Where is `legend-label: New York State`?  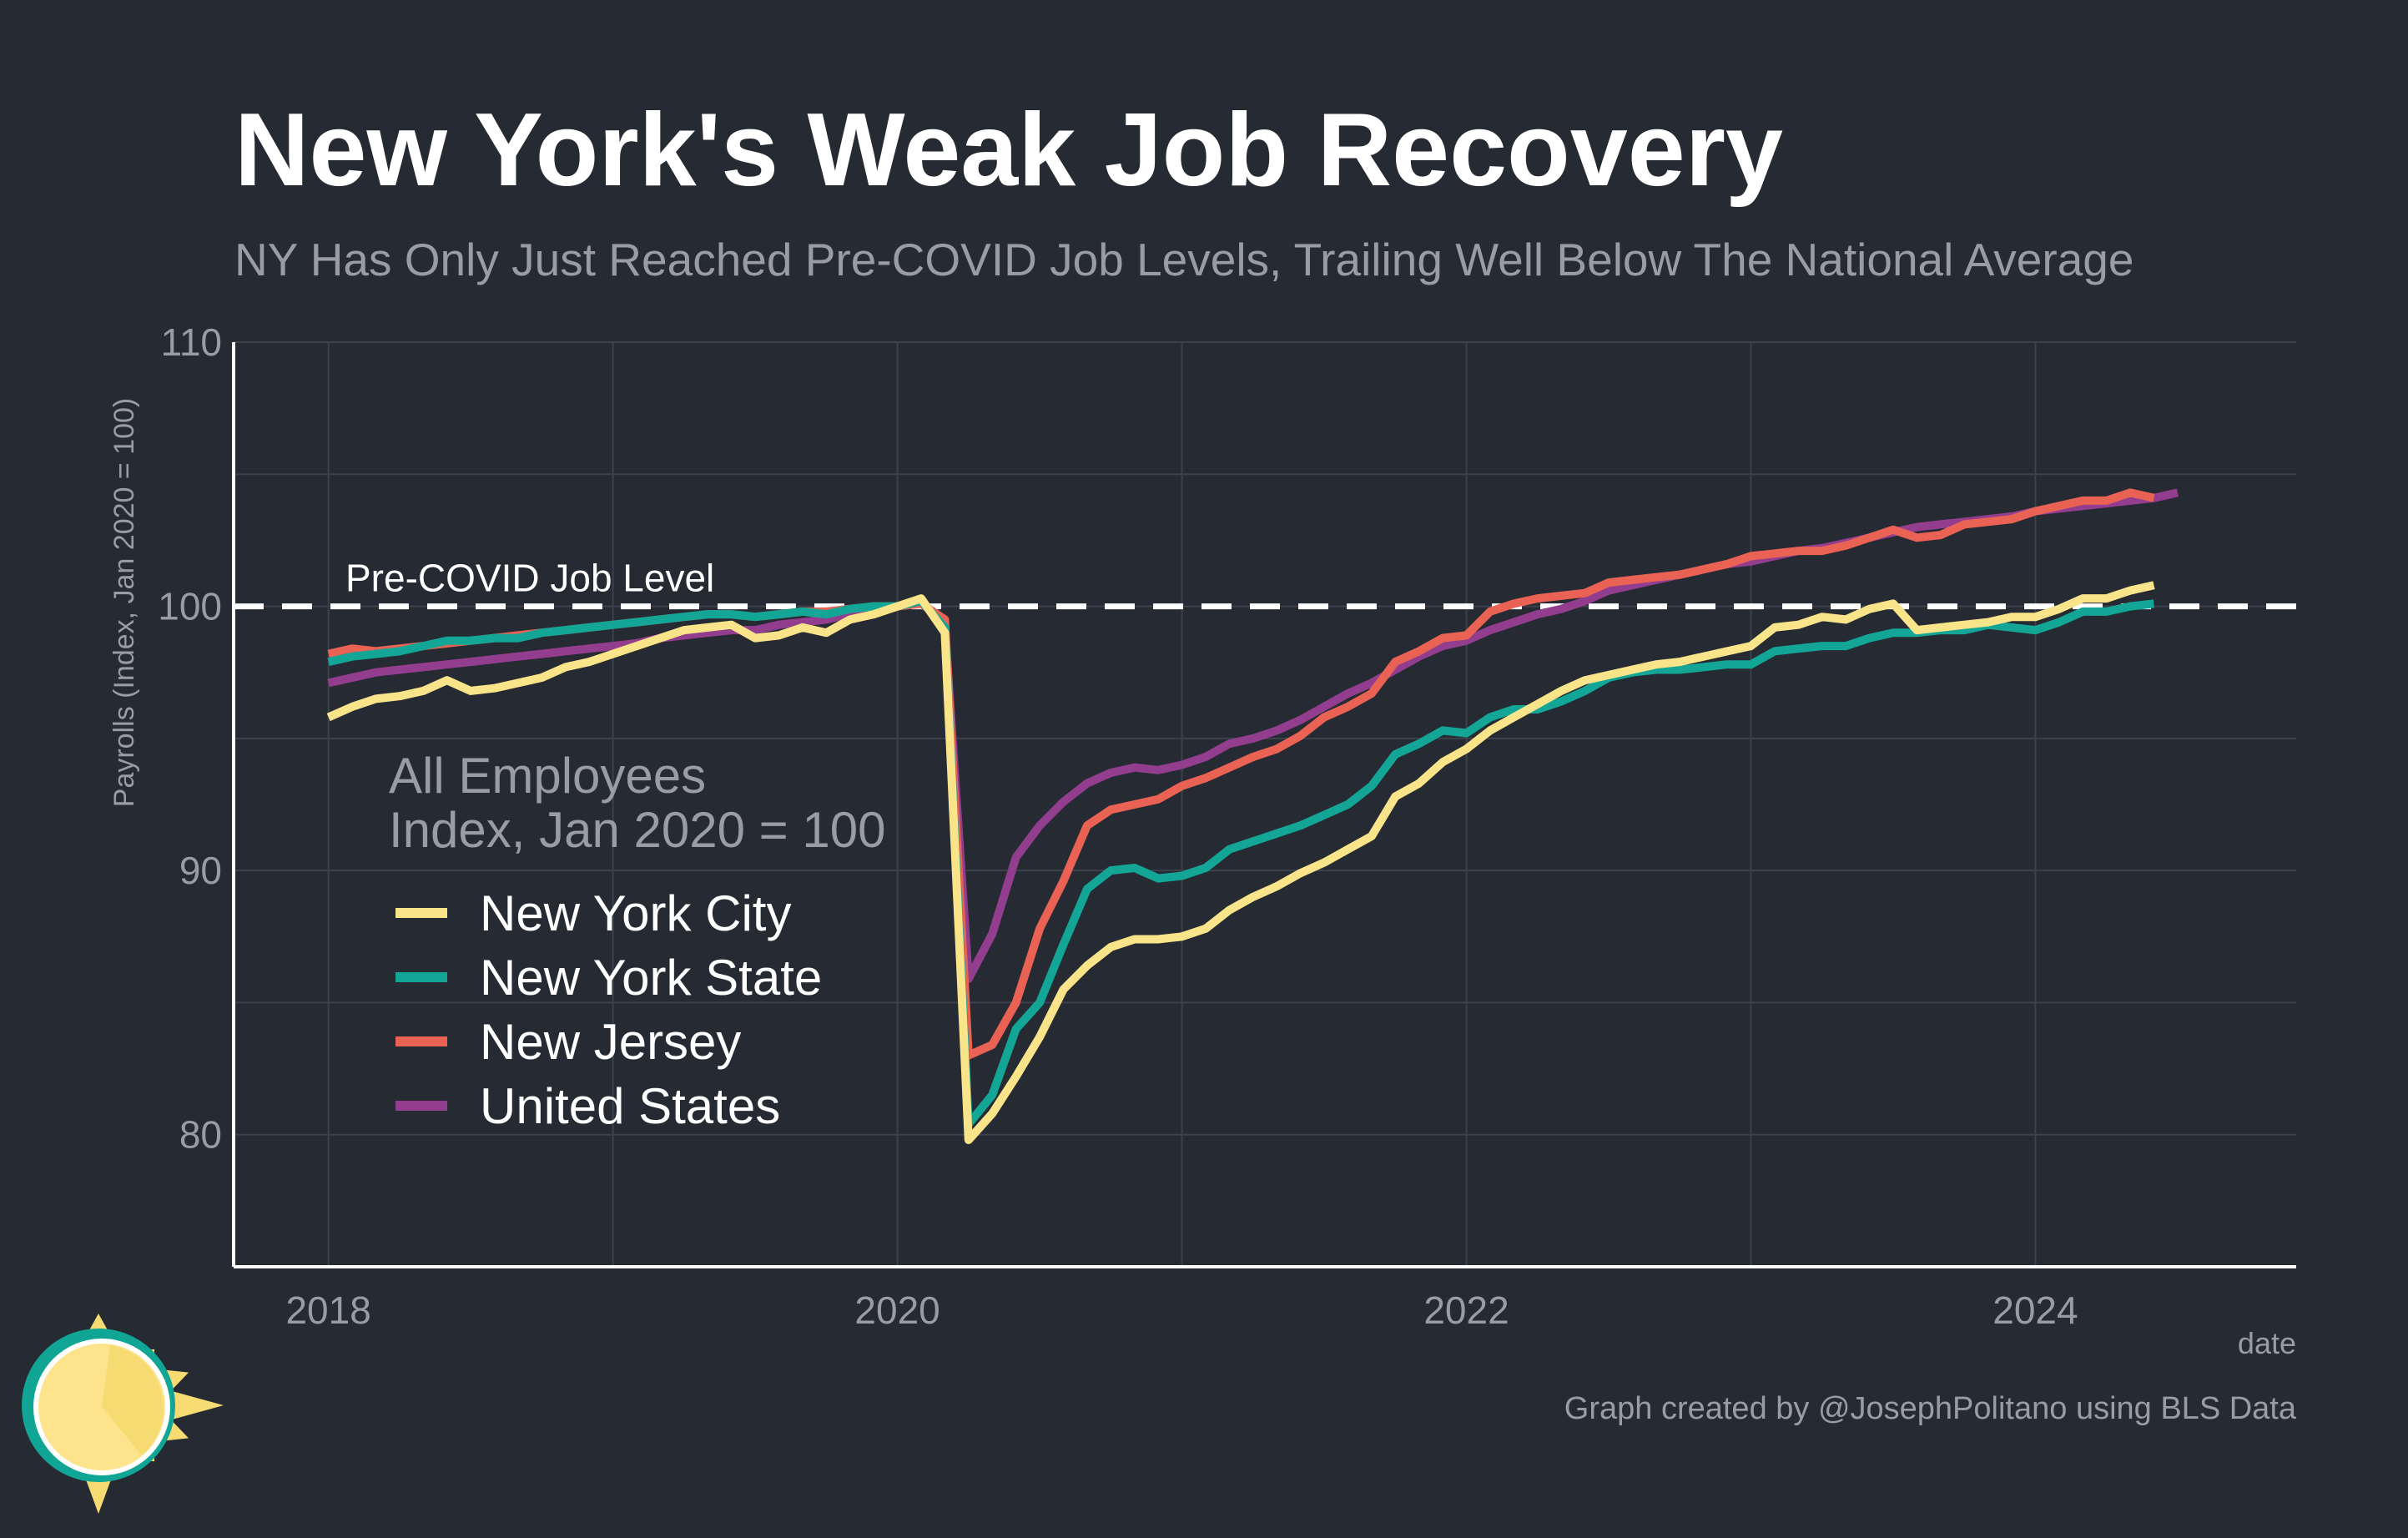 legend-label: New York State is located at coordinates (651, 978).